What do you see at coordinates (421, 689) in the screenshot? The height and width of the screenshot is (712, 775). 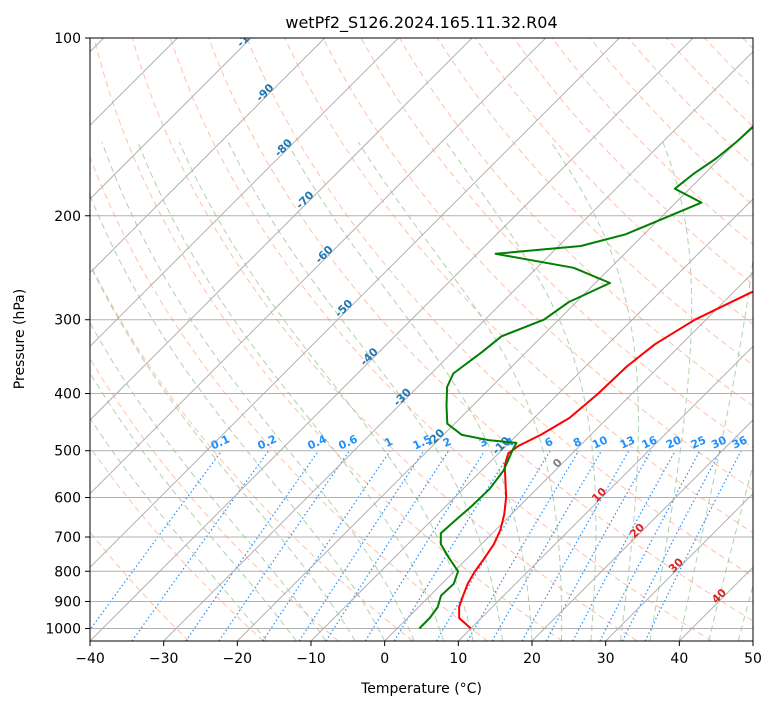 I see `x-axis-title: Temperature (°C)` at bounding box center [421, 689].